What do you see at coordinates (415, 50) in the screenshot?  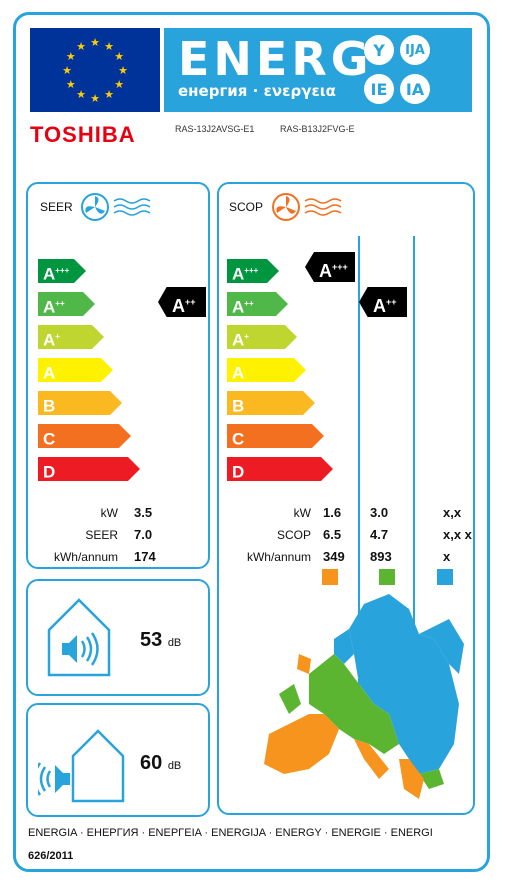 I see `suffix-badge: IJA` at bounding box center [415, 50].